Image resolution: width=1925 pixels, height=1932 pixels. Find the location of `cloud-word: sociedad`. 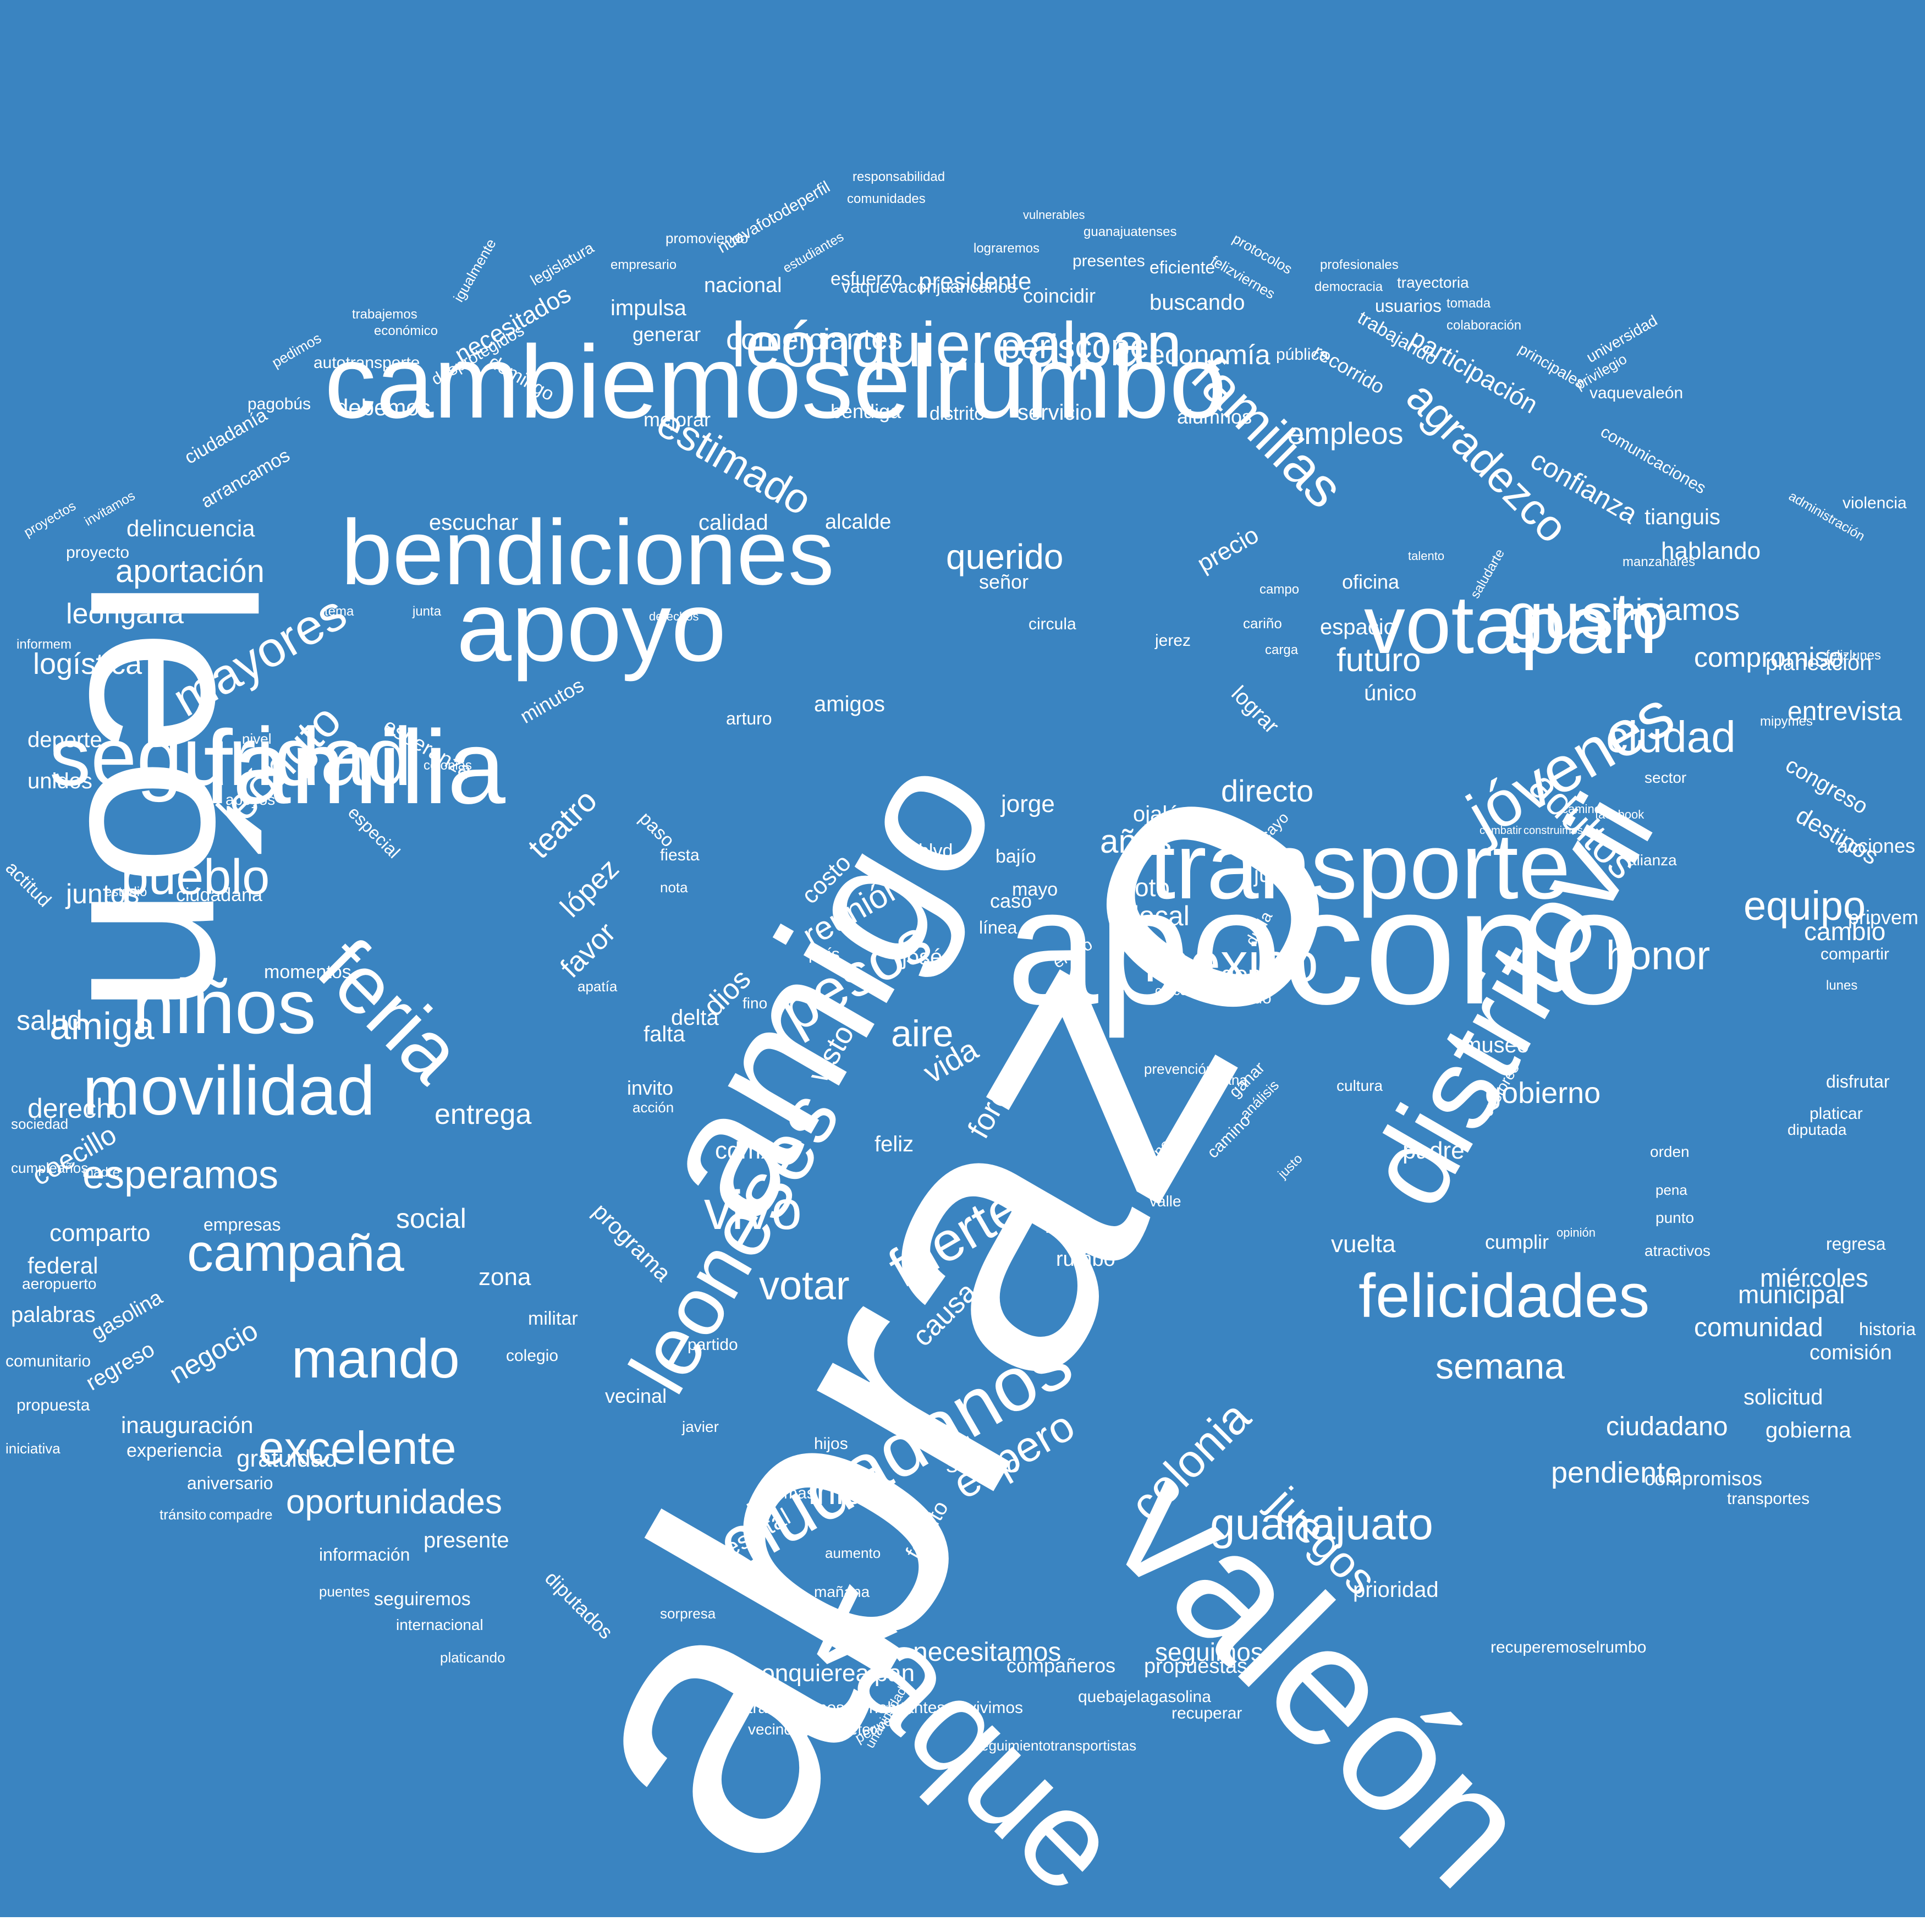

cloud-word: sociedad is located at coordinates (40, 1124).